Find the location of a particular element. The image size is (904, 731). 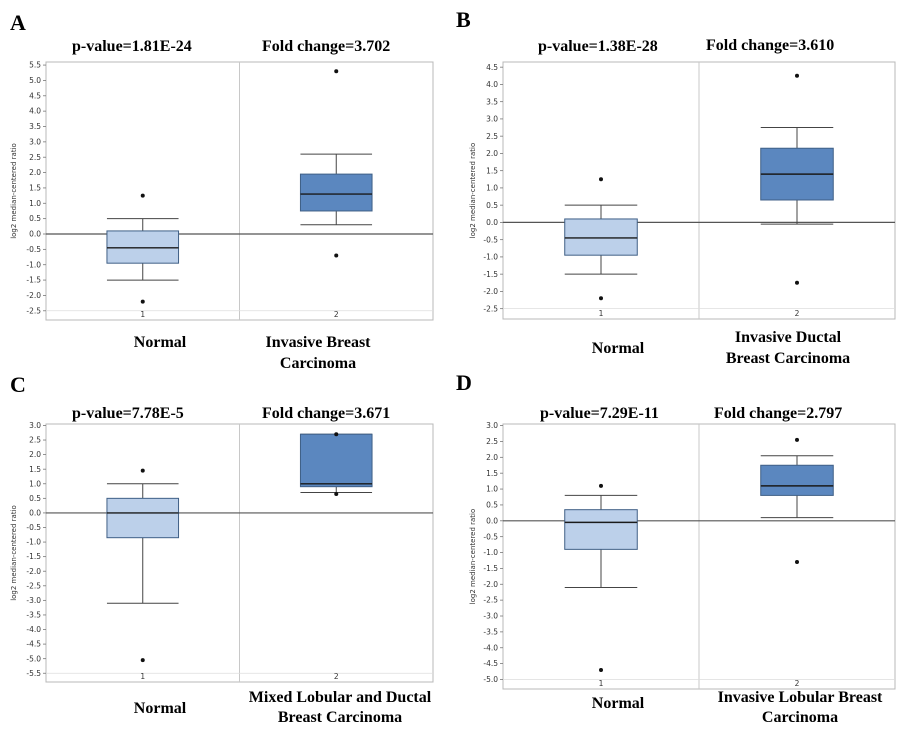

fold-change-label: Fold change=3.610 is located at coordinates (770, 45).